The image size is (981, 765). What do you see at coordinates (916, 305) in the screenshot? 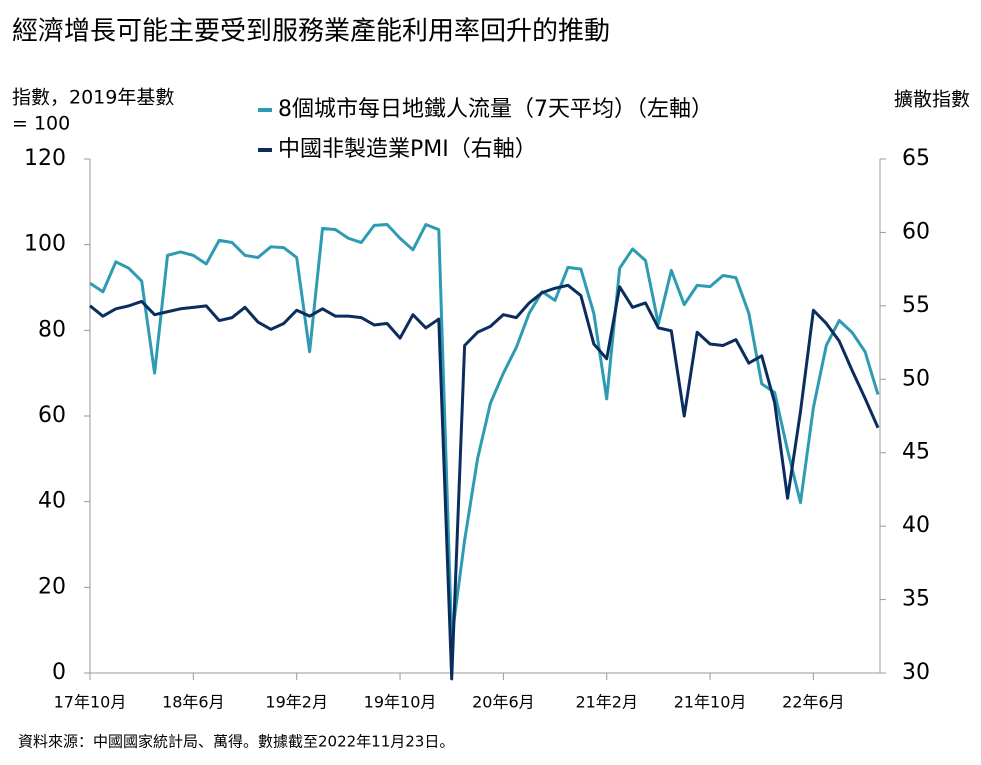
I see `y2-tick-label: 55` at bounding box center [916, 305].